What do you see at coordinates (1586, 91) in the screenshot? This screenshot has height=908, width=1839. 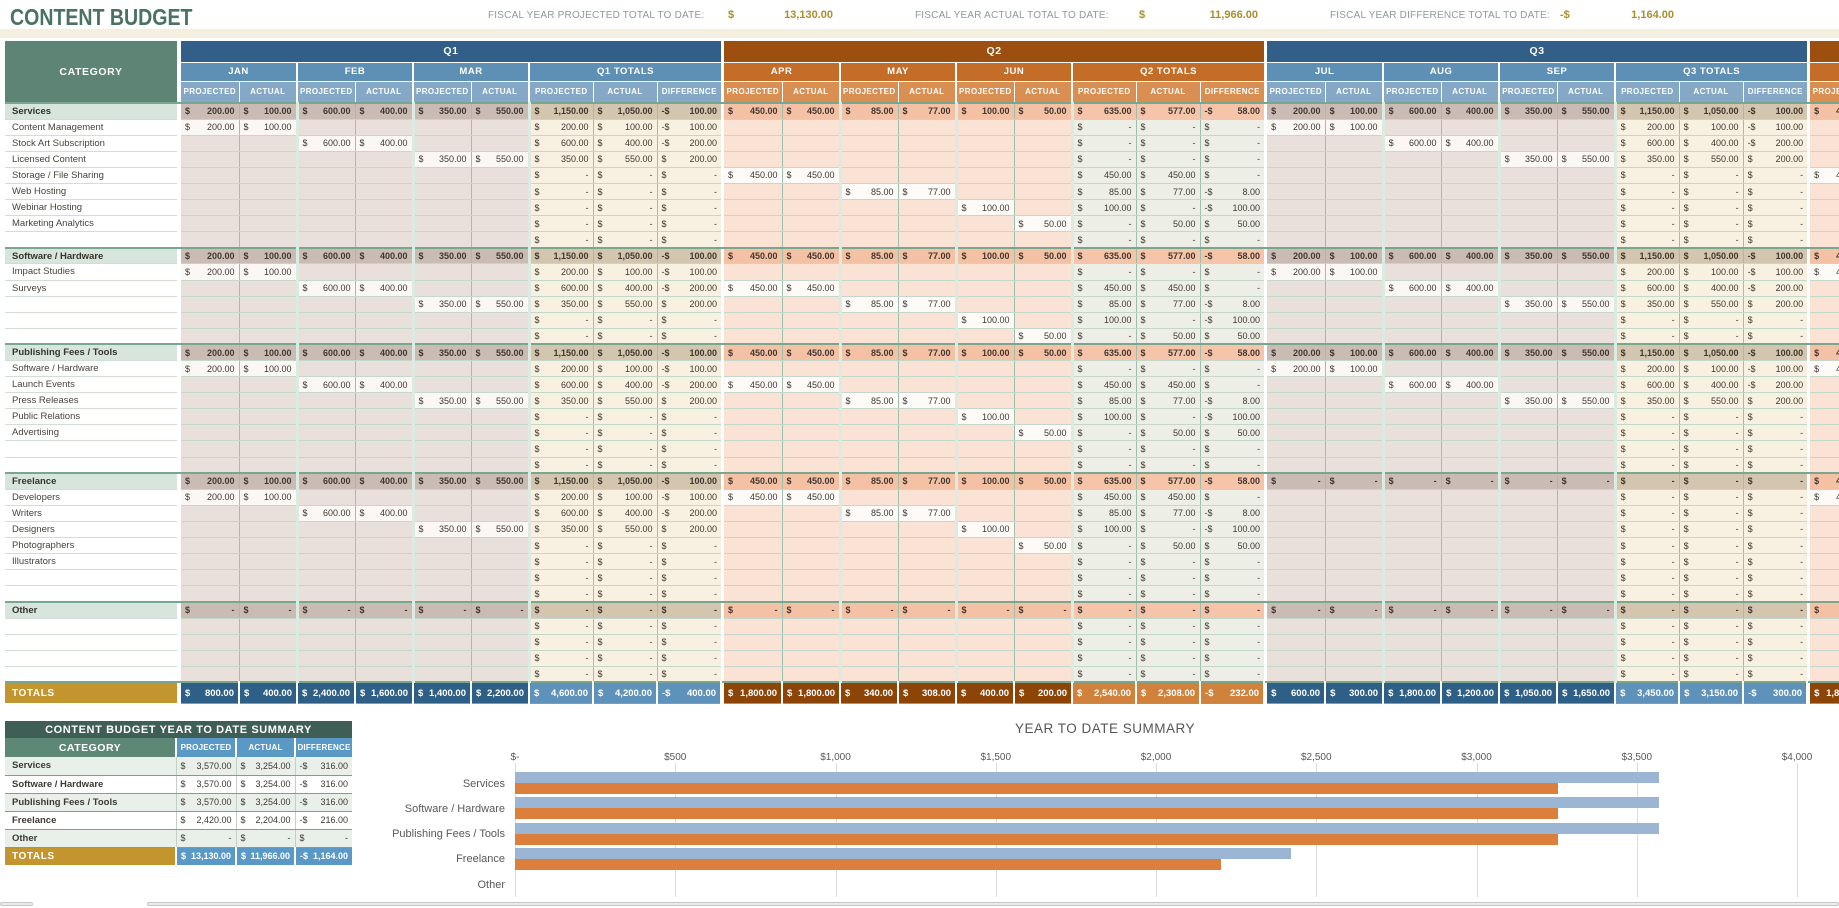 I see `subheader-actual: ACTUAL` at bounding box center [1586, 91].